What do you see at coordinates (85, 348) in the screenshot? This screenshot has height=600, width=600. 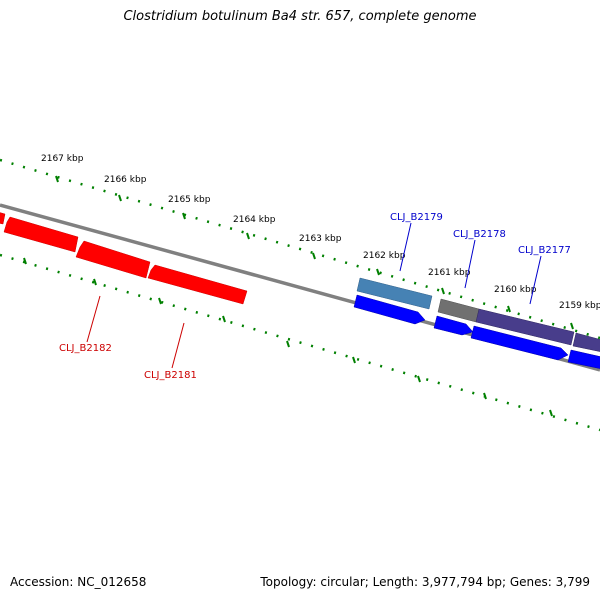 I see `gene-label: CLJ_B2182` at bounding box center [85, 348].